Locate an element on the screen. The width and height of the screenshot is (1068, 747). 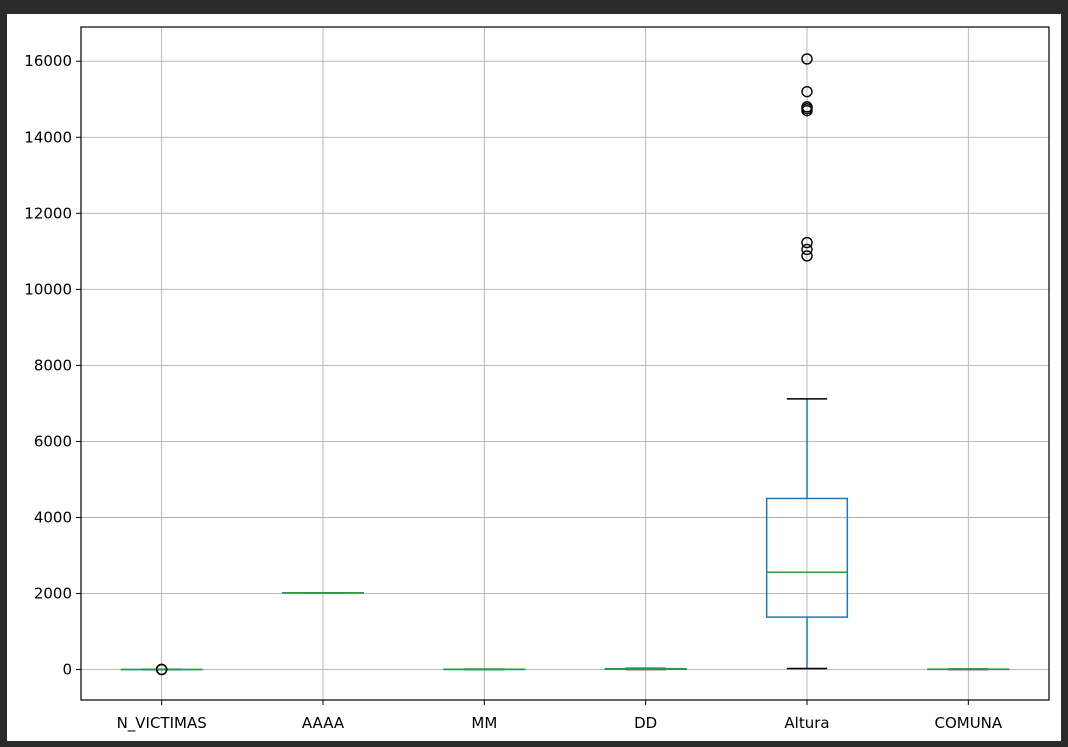
y-tick-label: 2000 is located at coordinates (53, 594).